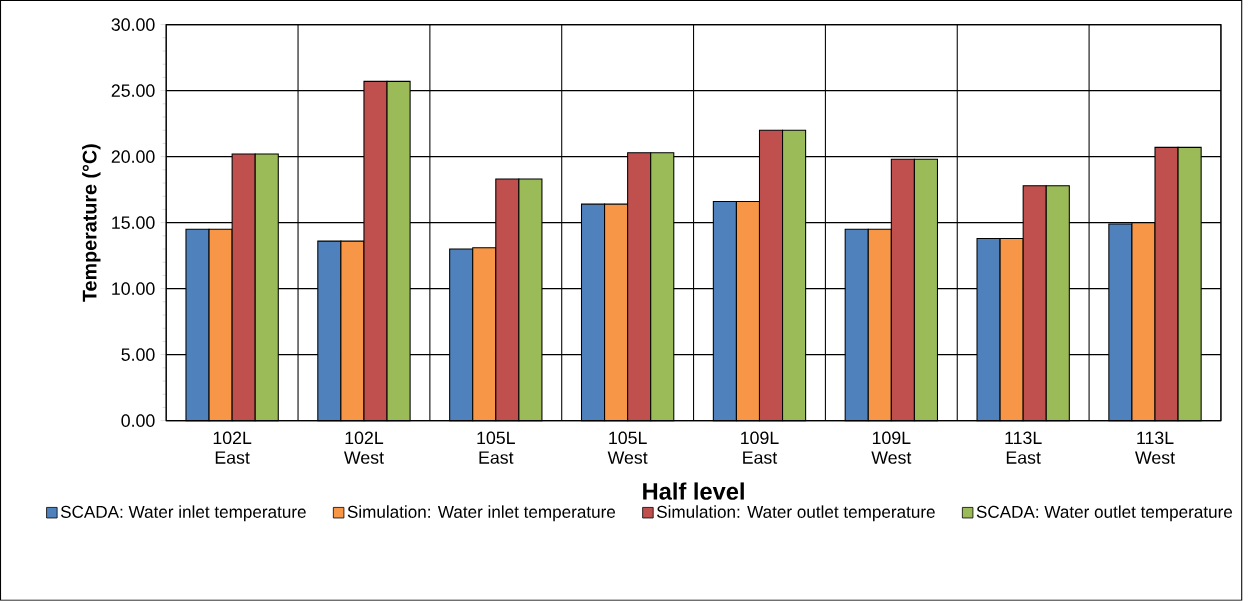 The width and height of the screenshot is (1255, 601). What do you see at coordinates (133, 25) in the screenshot?
I see `y-tick-label: 30.00` at bounding box center [133, 25].